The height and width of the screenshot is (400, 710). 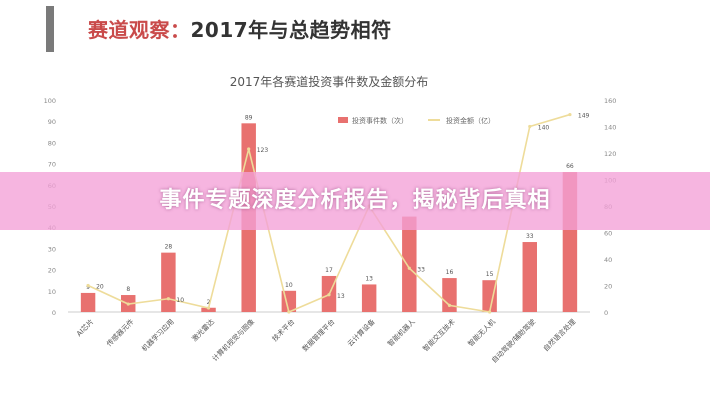 What do you see at coordinates (318, 335) in the screenshot?
I see `x-tick-label: 数据管理平台` at bounding box center [318, 335].